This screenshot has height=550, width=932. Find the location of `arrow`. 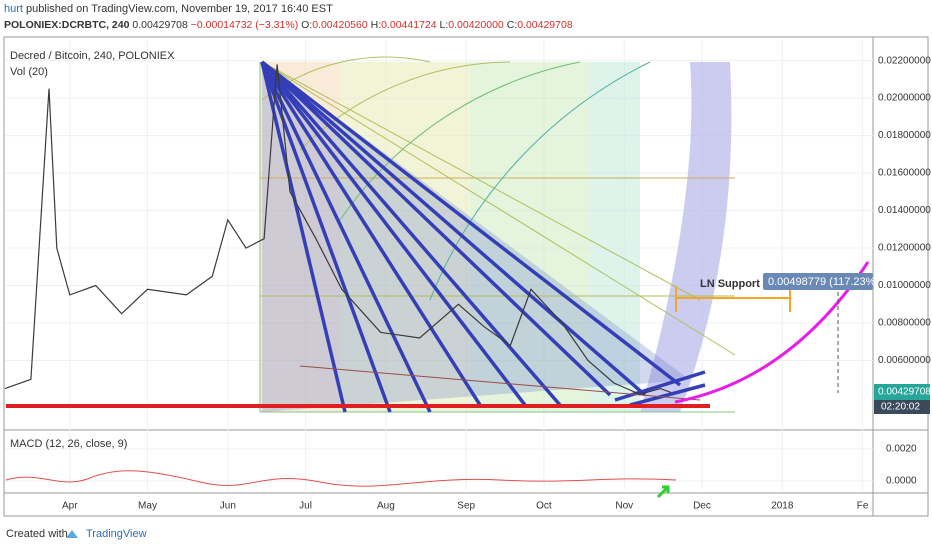

arrow is located at coordinates (663, 492).